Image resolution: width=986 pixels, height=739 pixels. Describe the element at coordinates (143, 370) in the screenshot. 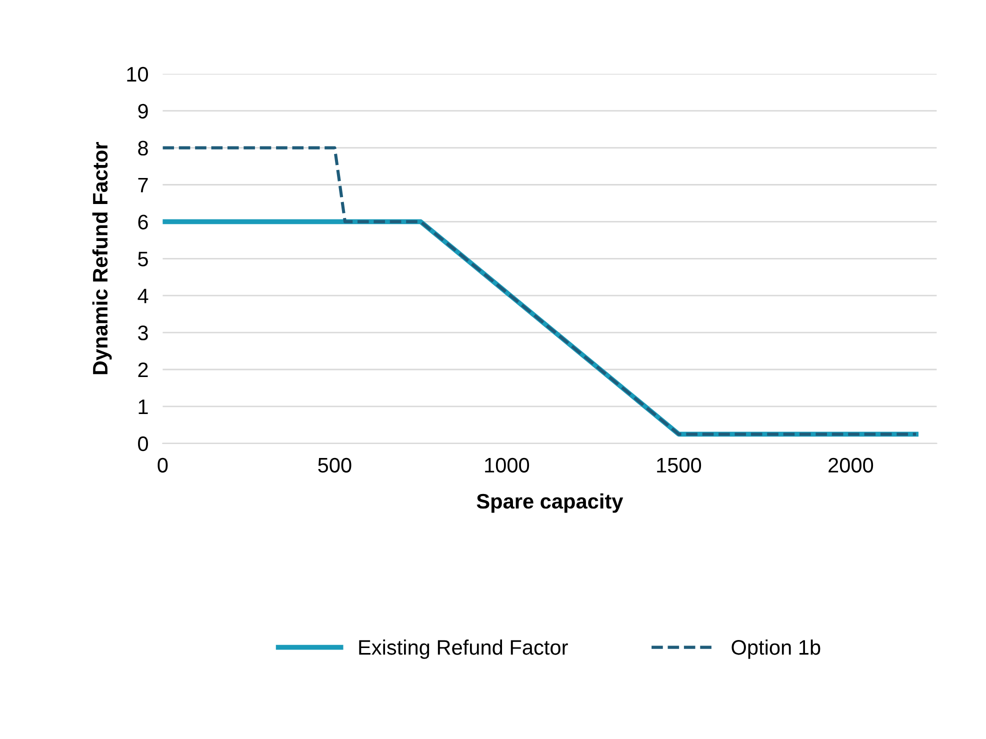

I see `y-tick-label: 2` at that location.